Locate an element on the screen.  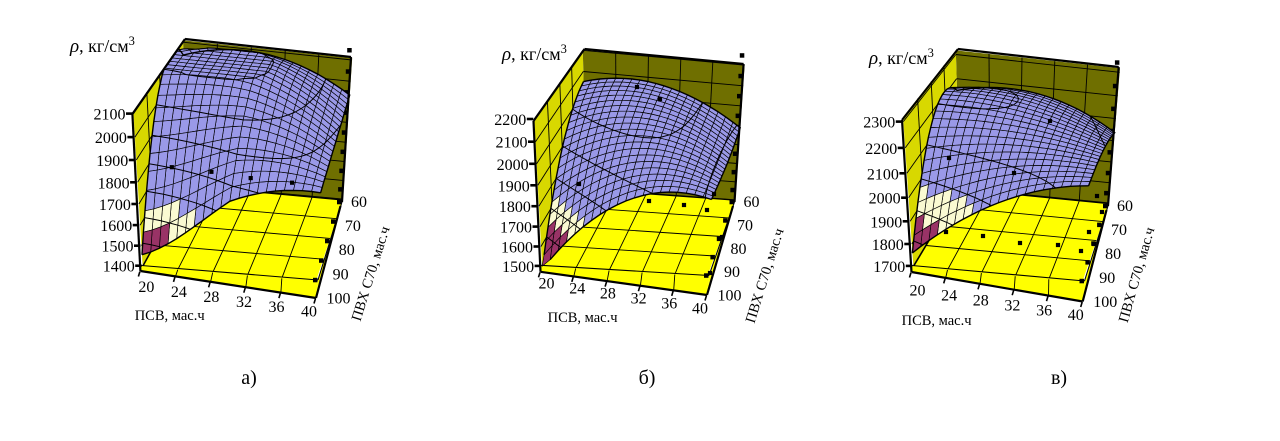
svg-text: 2300 is located at coordinates (879, 123).